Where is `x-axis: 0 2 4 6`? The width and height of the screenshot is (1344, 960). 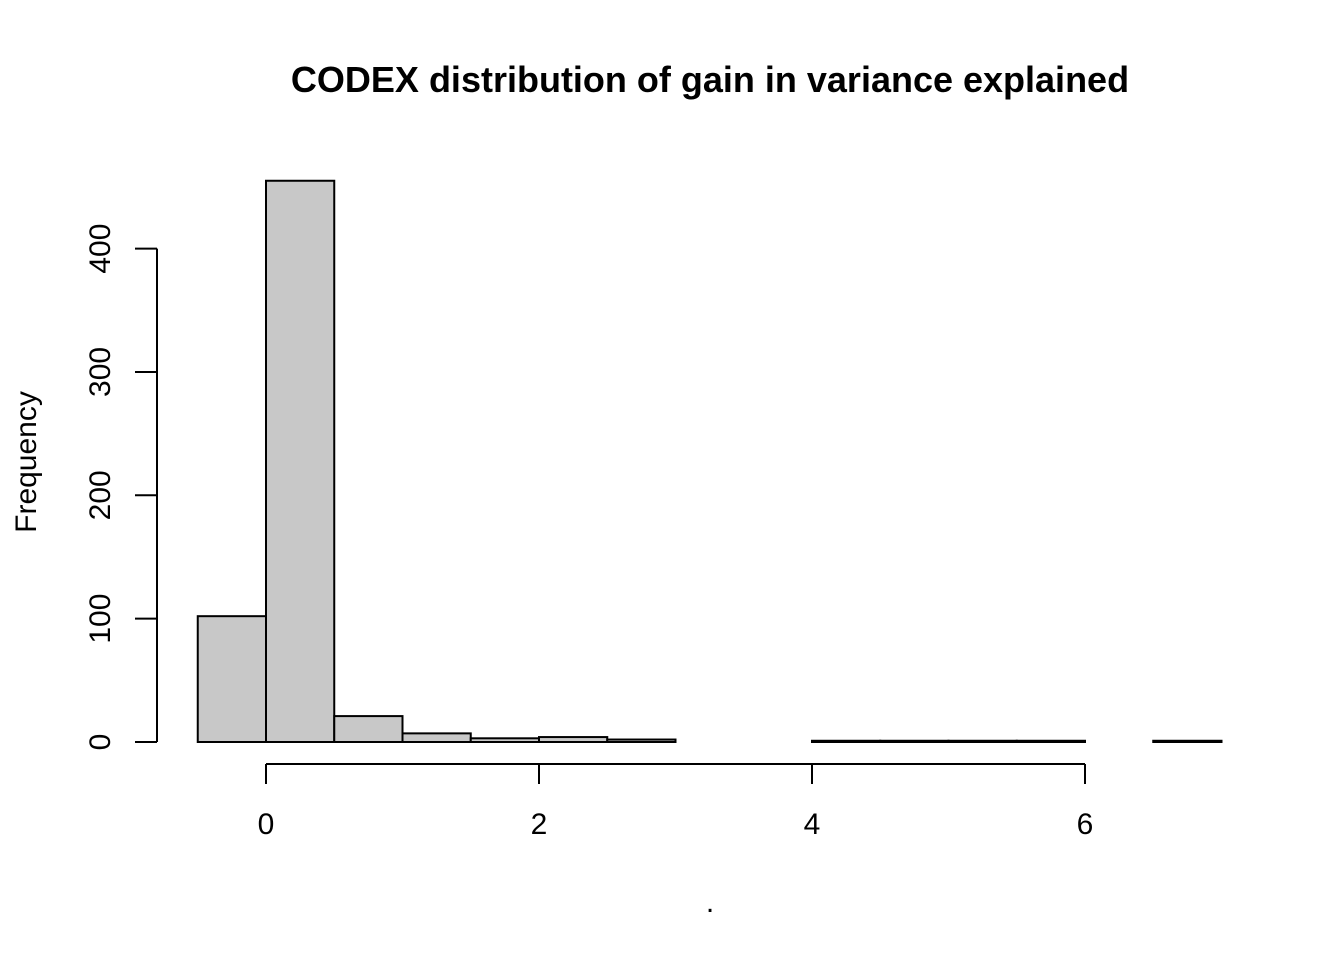
x-axis: 0 2 4 6 is located at coordinates (676, 802).